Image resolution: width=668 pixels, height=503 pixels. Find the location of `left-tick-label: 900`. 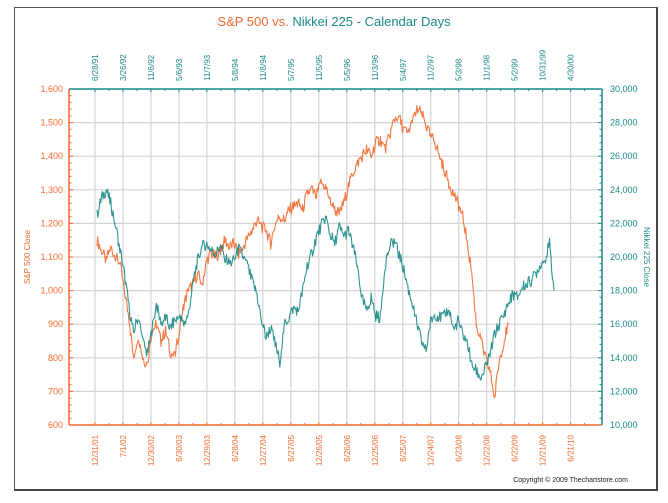

left-tick-label: 900 is located at coordinates (55, 324).